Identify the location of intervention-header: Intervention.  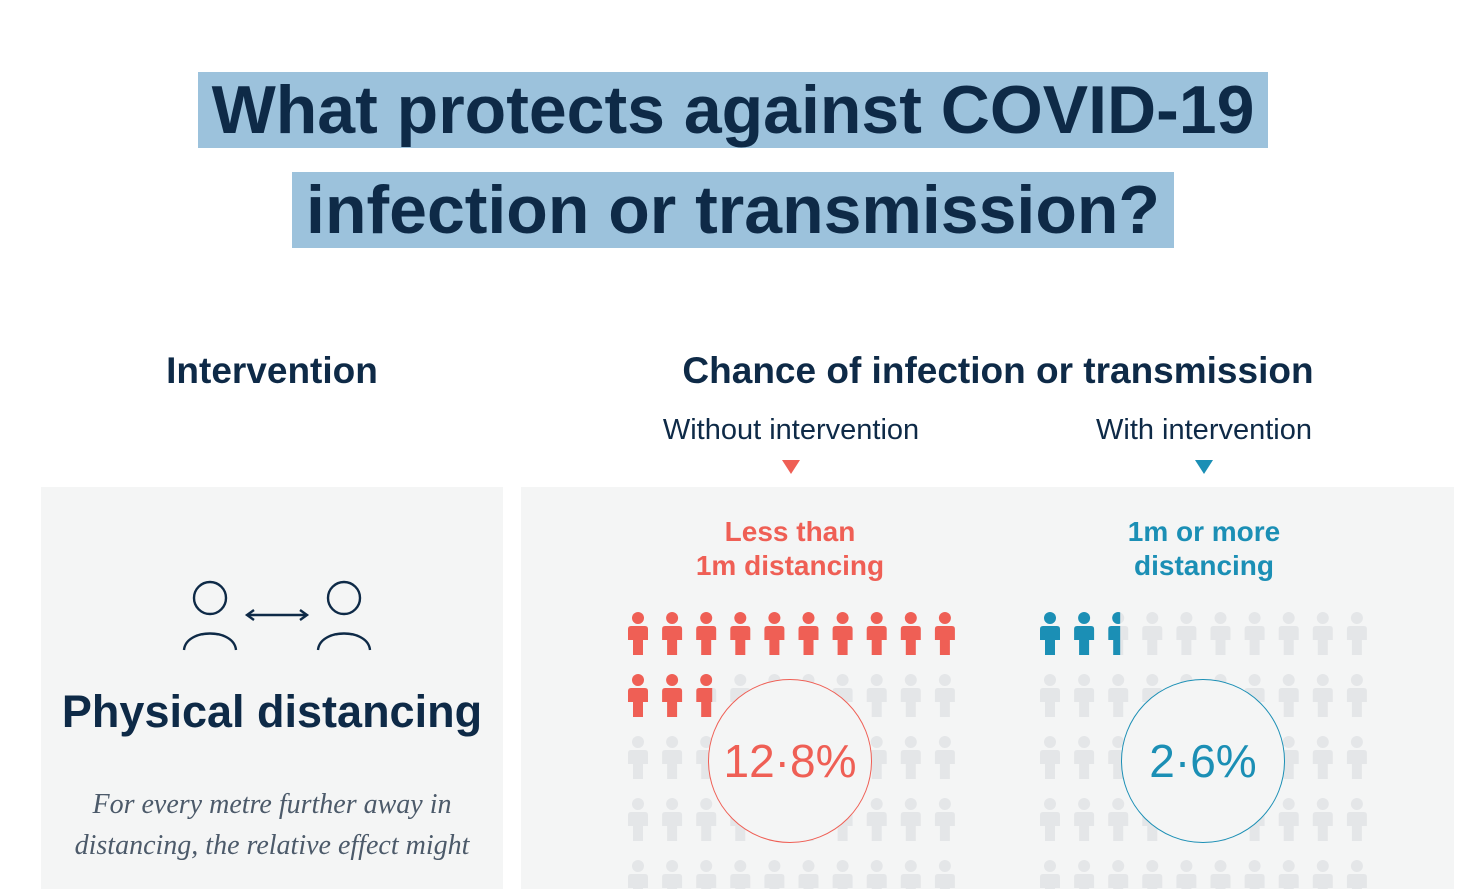
(272, 370).